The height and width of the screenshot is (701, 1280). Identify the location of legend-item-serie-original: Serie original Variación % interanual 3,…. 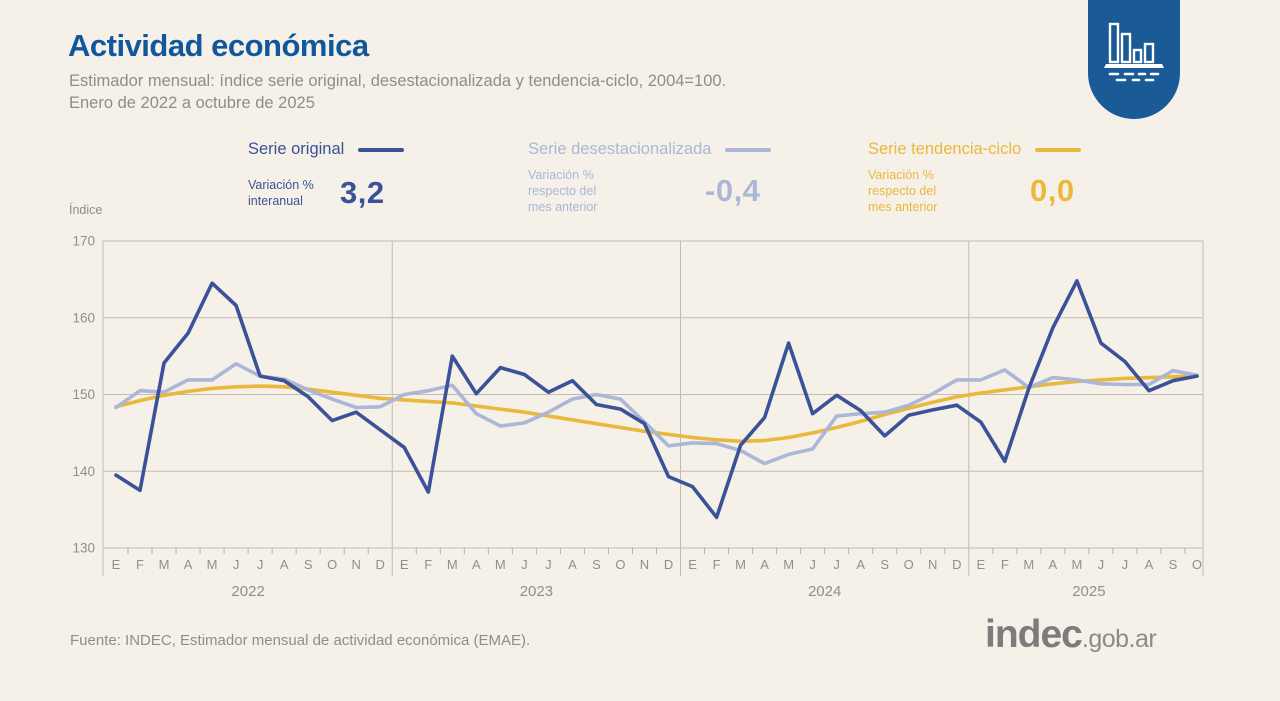
(326, 175).